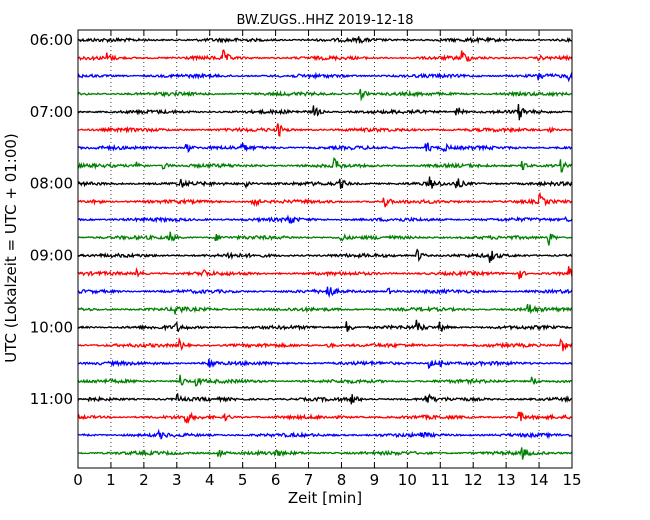 This screenshot has width=650, height=520. I want to click on y-tick-label: 07:00, so click(51, 112).